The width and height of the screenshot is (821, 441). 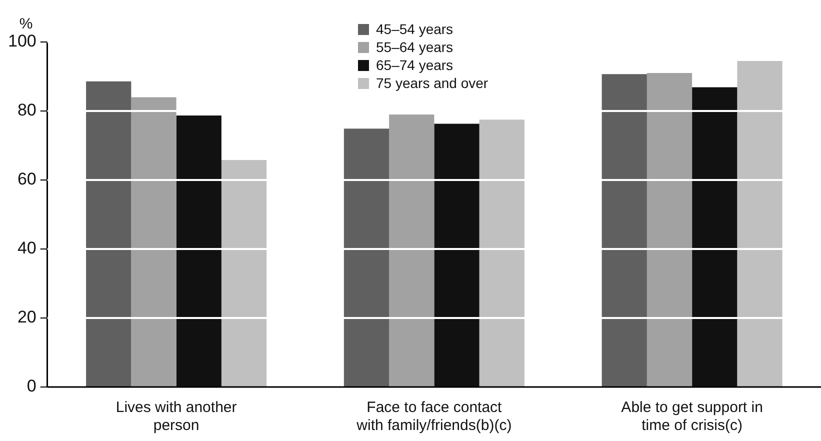 I want to click on legend-label: 45–54 years, so click(x=415, y=29).